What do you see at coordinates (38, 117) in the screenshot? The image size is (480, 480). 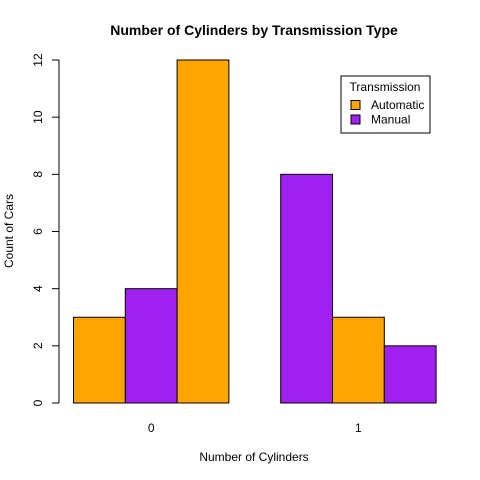 I see `y-tick-label: 10` at bounding box center [38, 117].